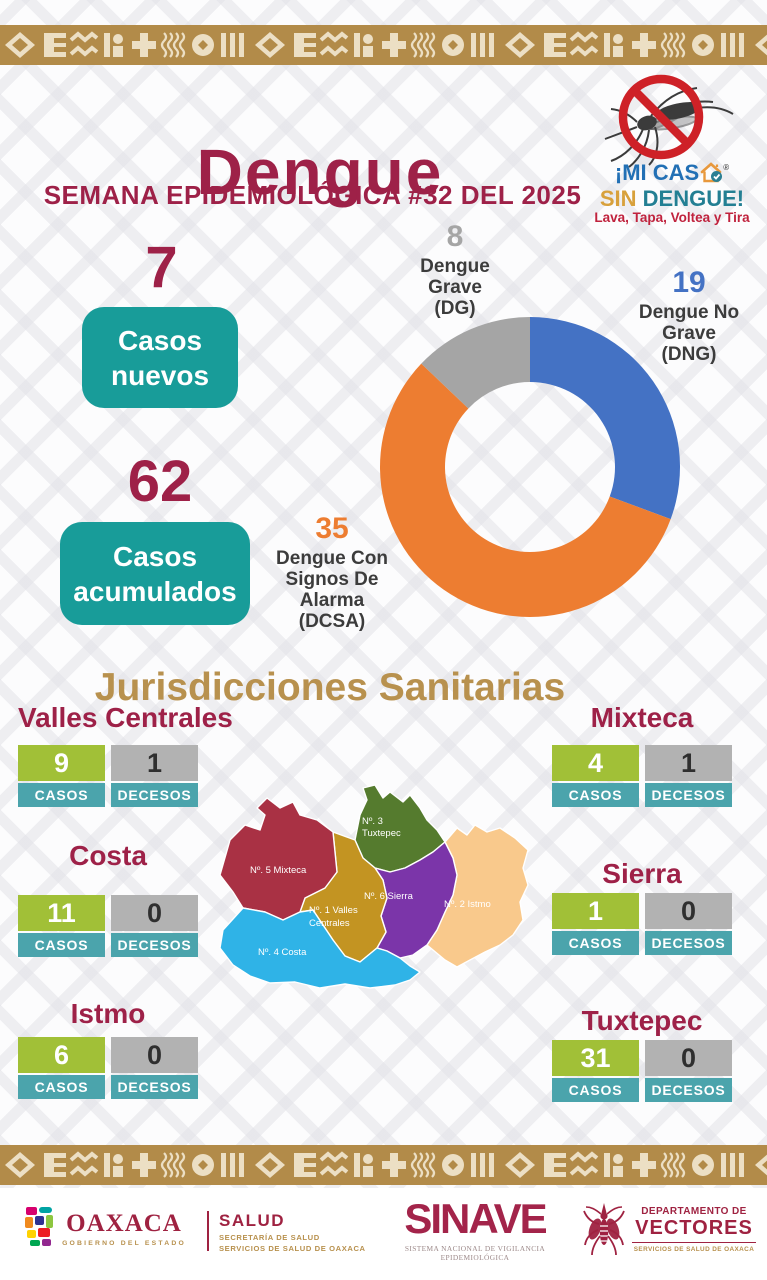  Describe the element at coordinates (604, 1229) in the screenshot. I see `vectores-mosquito-icon` at that location.